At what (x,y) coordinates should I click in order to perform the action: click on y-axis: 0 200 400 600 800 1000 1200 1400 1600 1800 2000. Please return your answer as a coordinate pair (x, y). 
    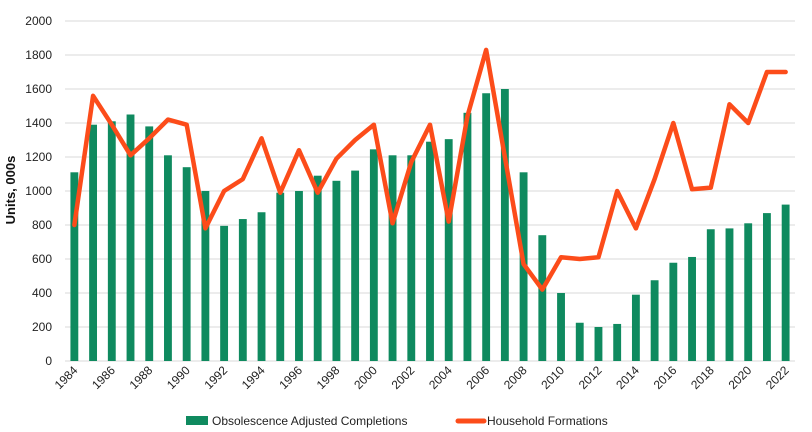
    Looking at the image, I should click on (38, 191).